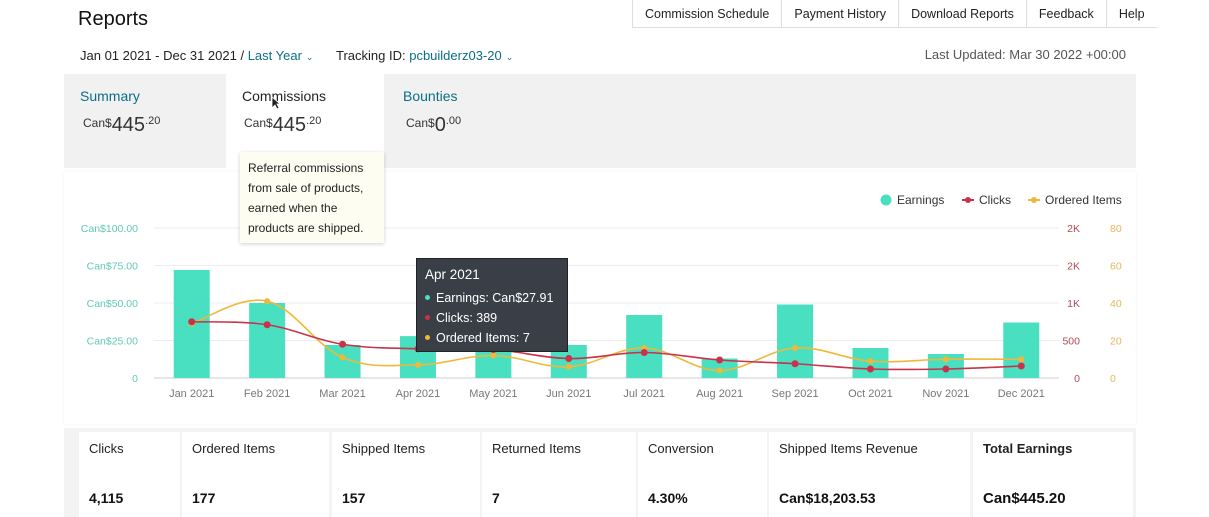  Describe the element at coordinates (644, 394) in the screenshot. I see `x-axis-tick-label: Jul 2021` at that location.